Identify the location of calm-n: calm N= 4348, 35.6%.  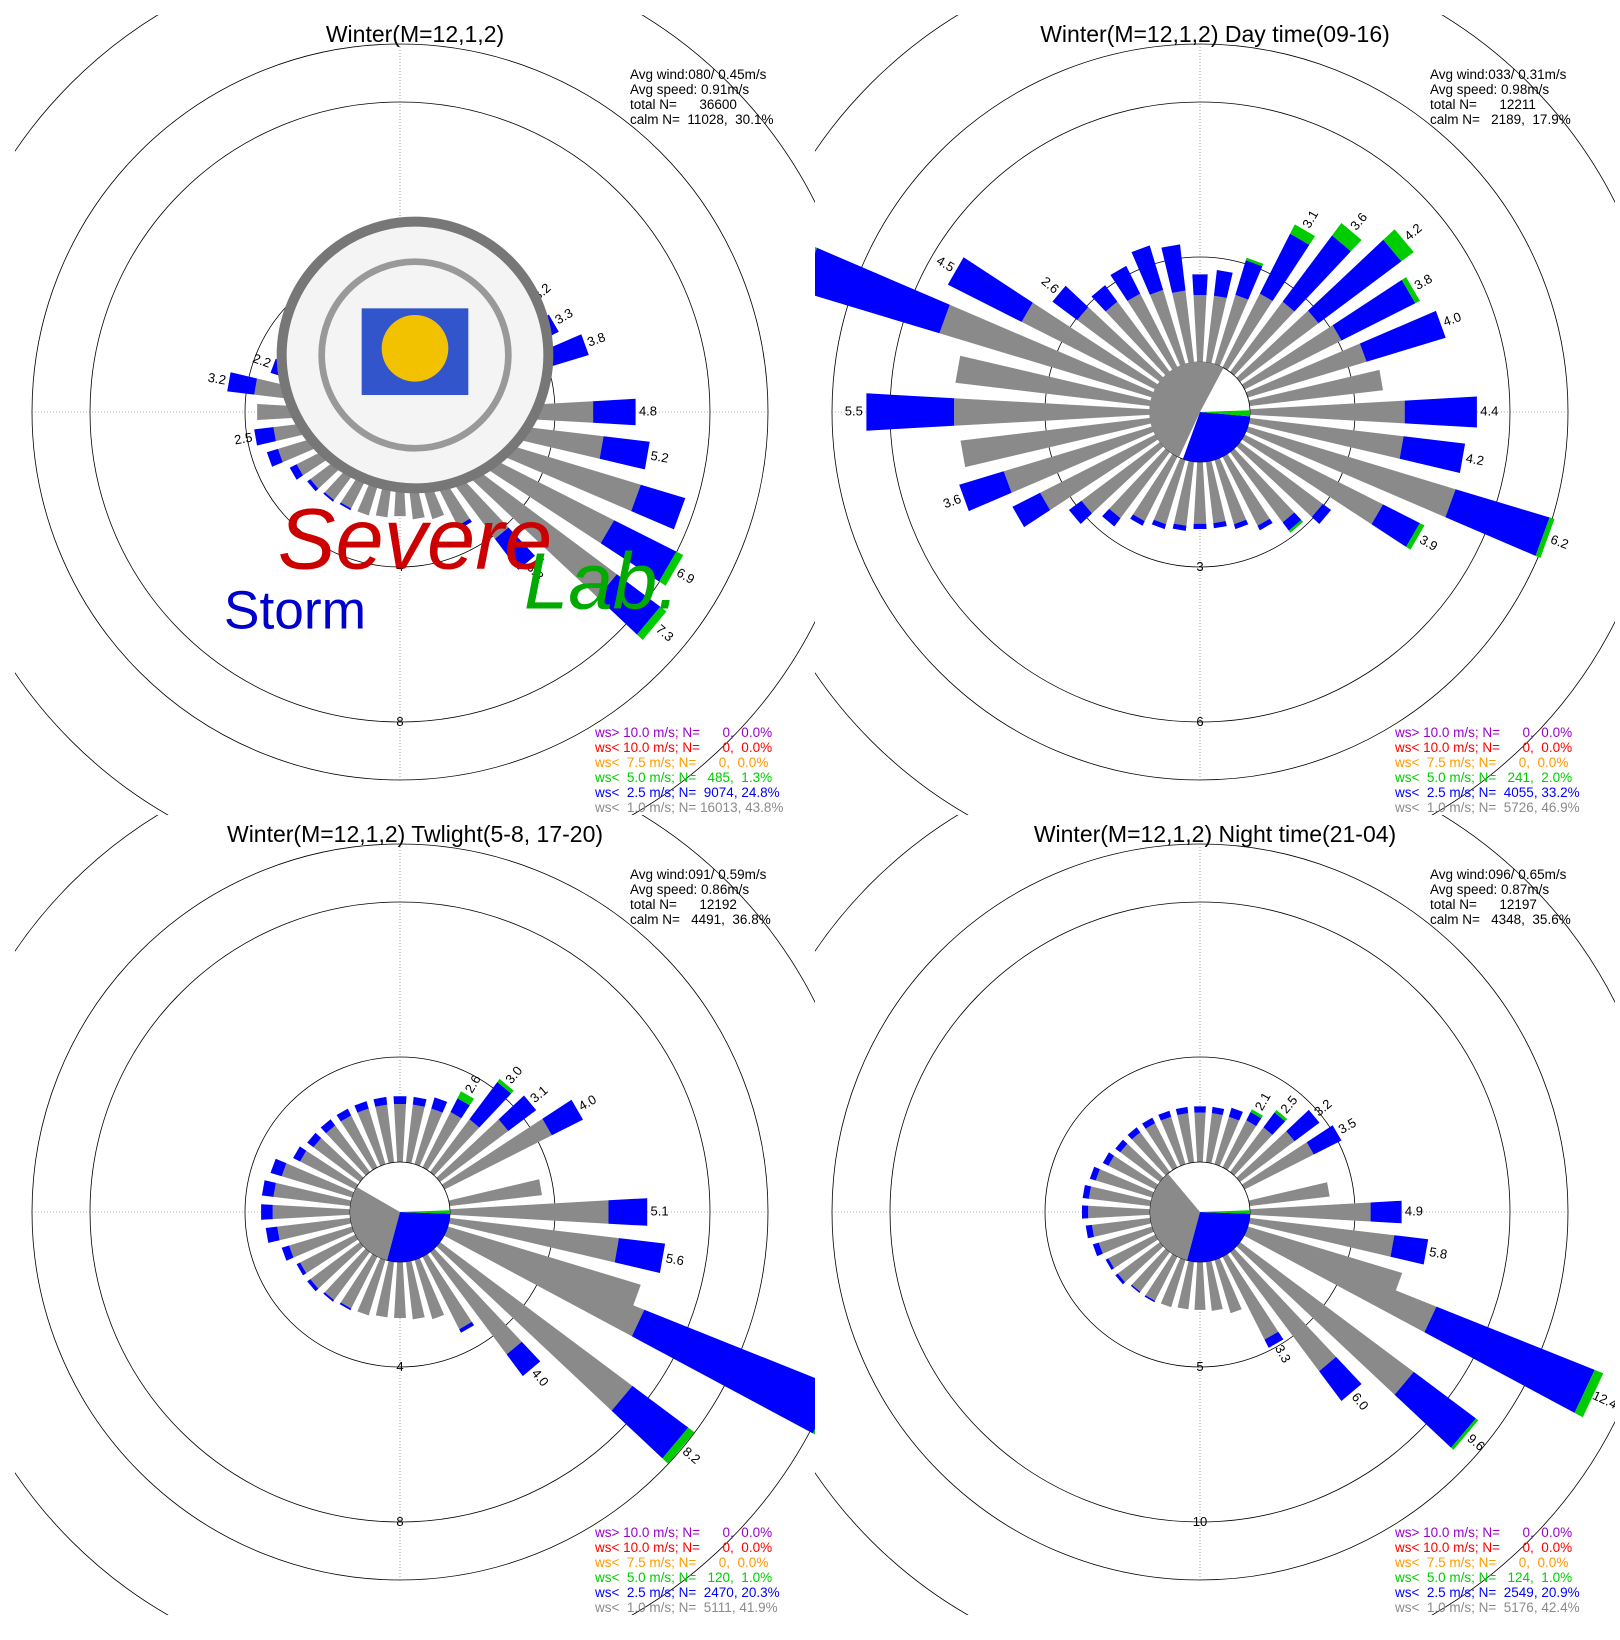
(1500, 919).